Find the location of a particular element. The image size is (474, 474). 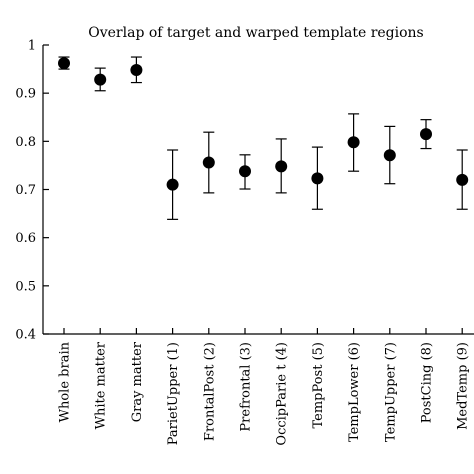

x-tick-label: OccipParie t (4) is located at coordinates (282, 394).